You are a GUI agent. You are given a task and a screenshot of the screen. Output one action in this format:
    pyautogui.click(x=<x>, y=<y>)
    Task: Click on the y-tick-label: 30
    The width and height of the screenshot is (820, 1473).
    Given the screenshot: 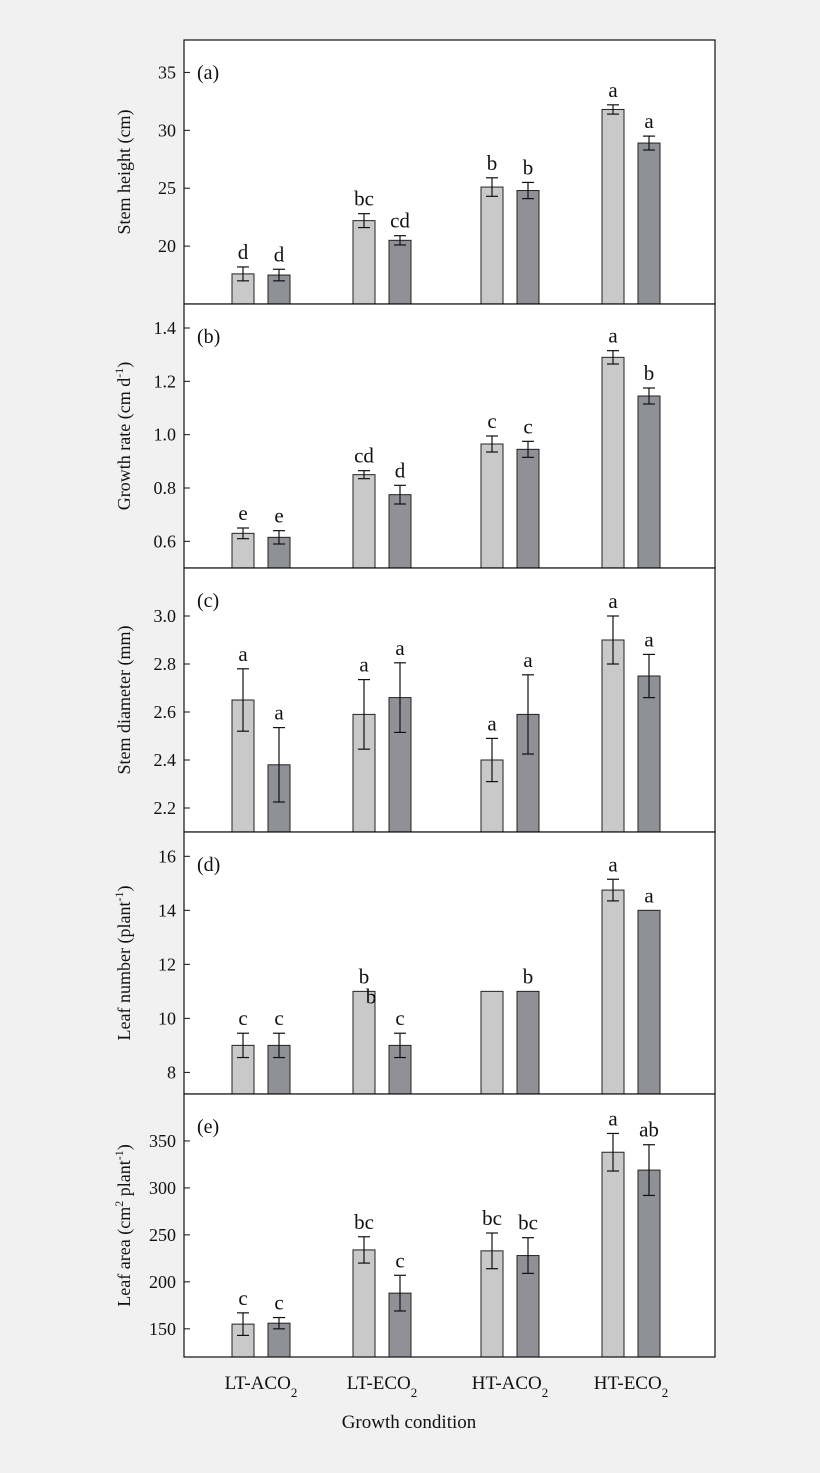 What is the action you would take?
    pyautogui.click(x=167, y=130)
    